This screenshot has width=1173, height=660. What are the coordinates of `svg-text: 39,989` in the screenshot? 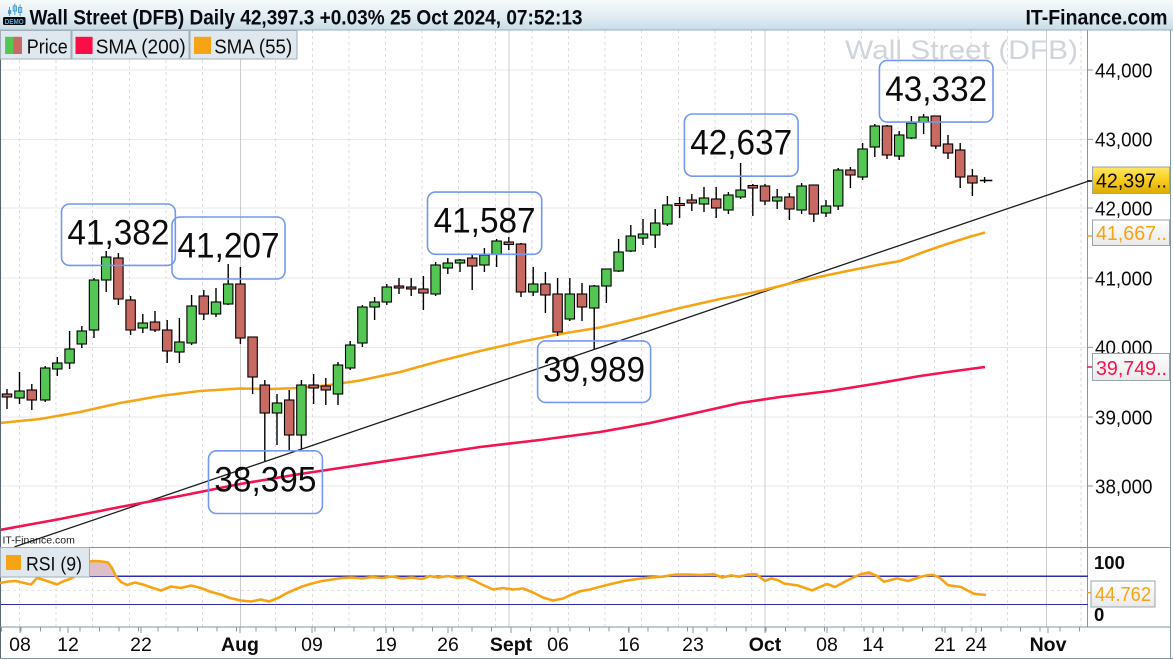 It's located at (594, 369).